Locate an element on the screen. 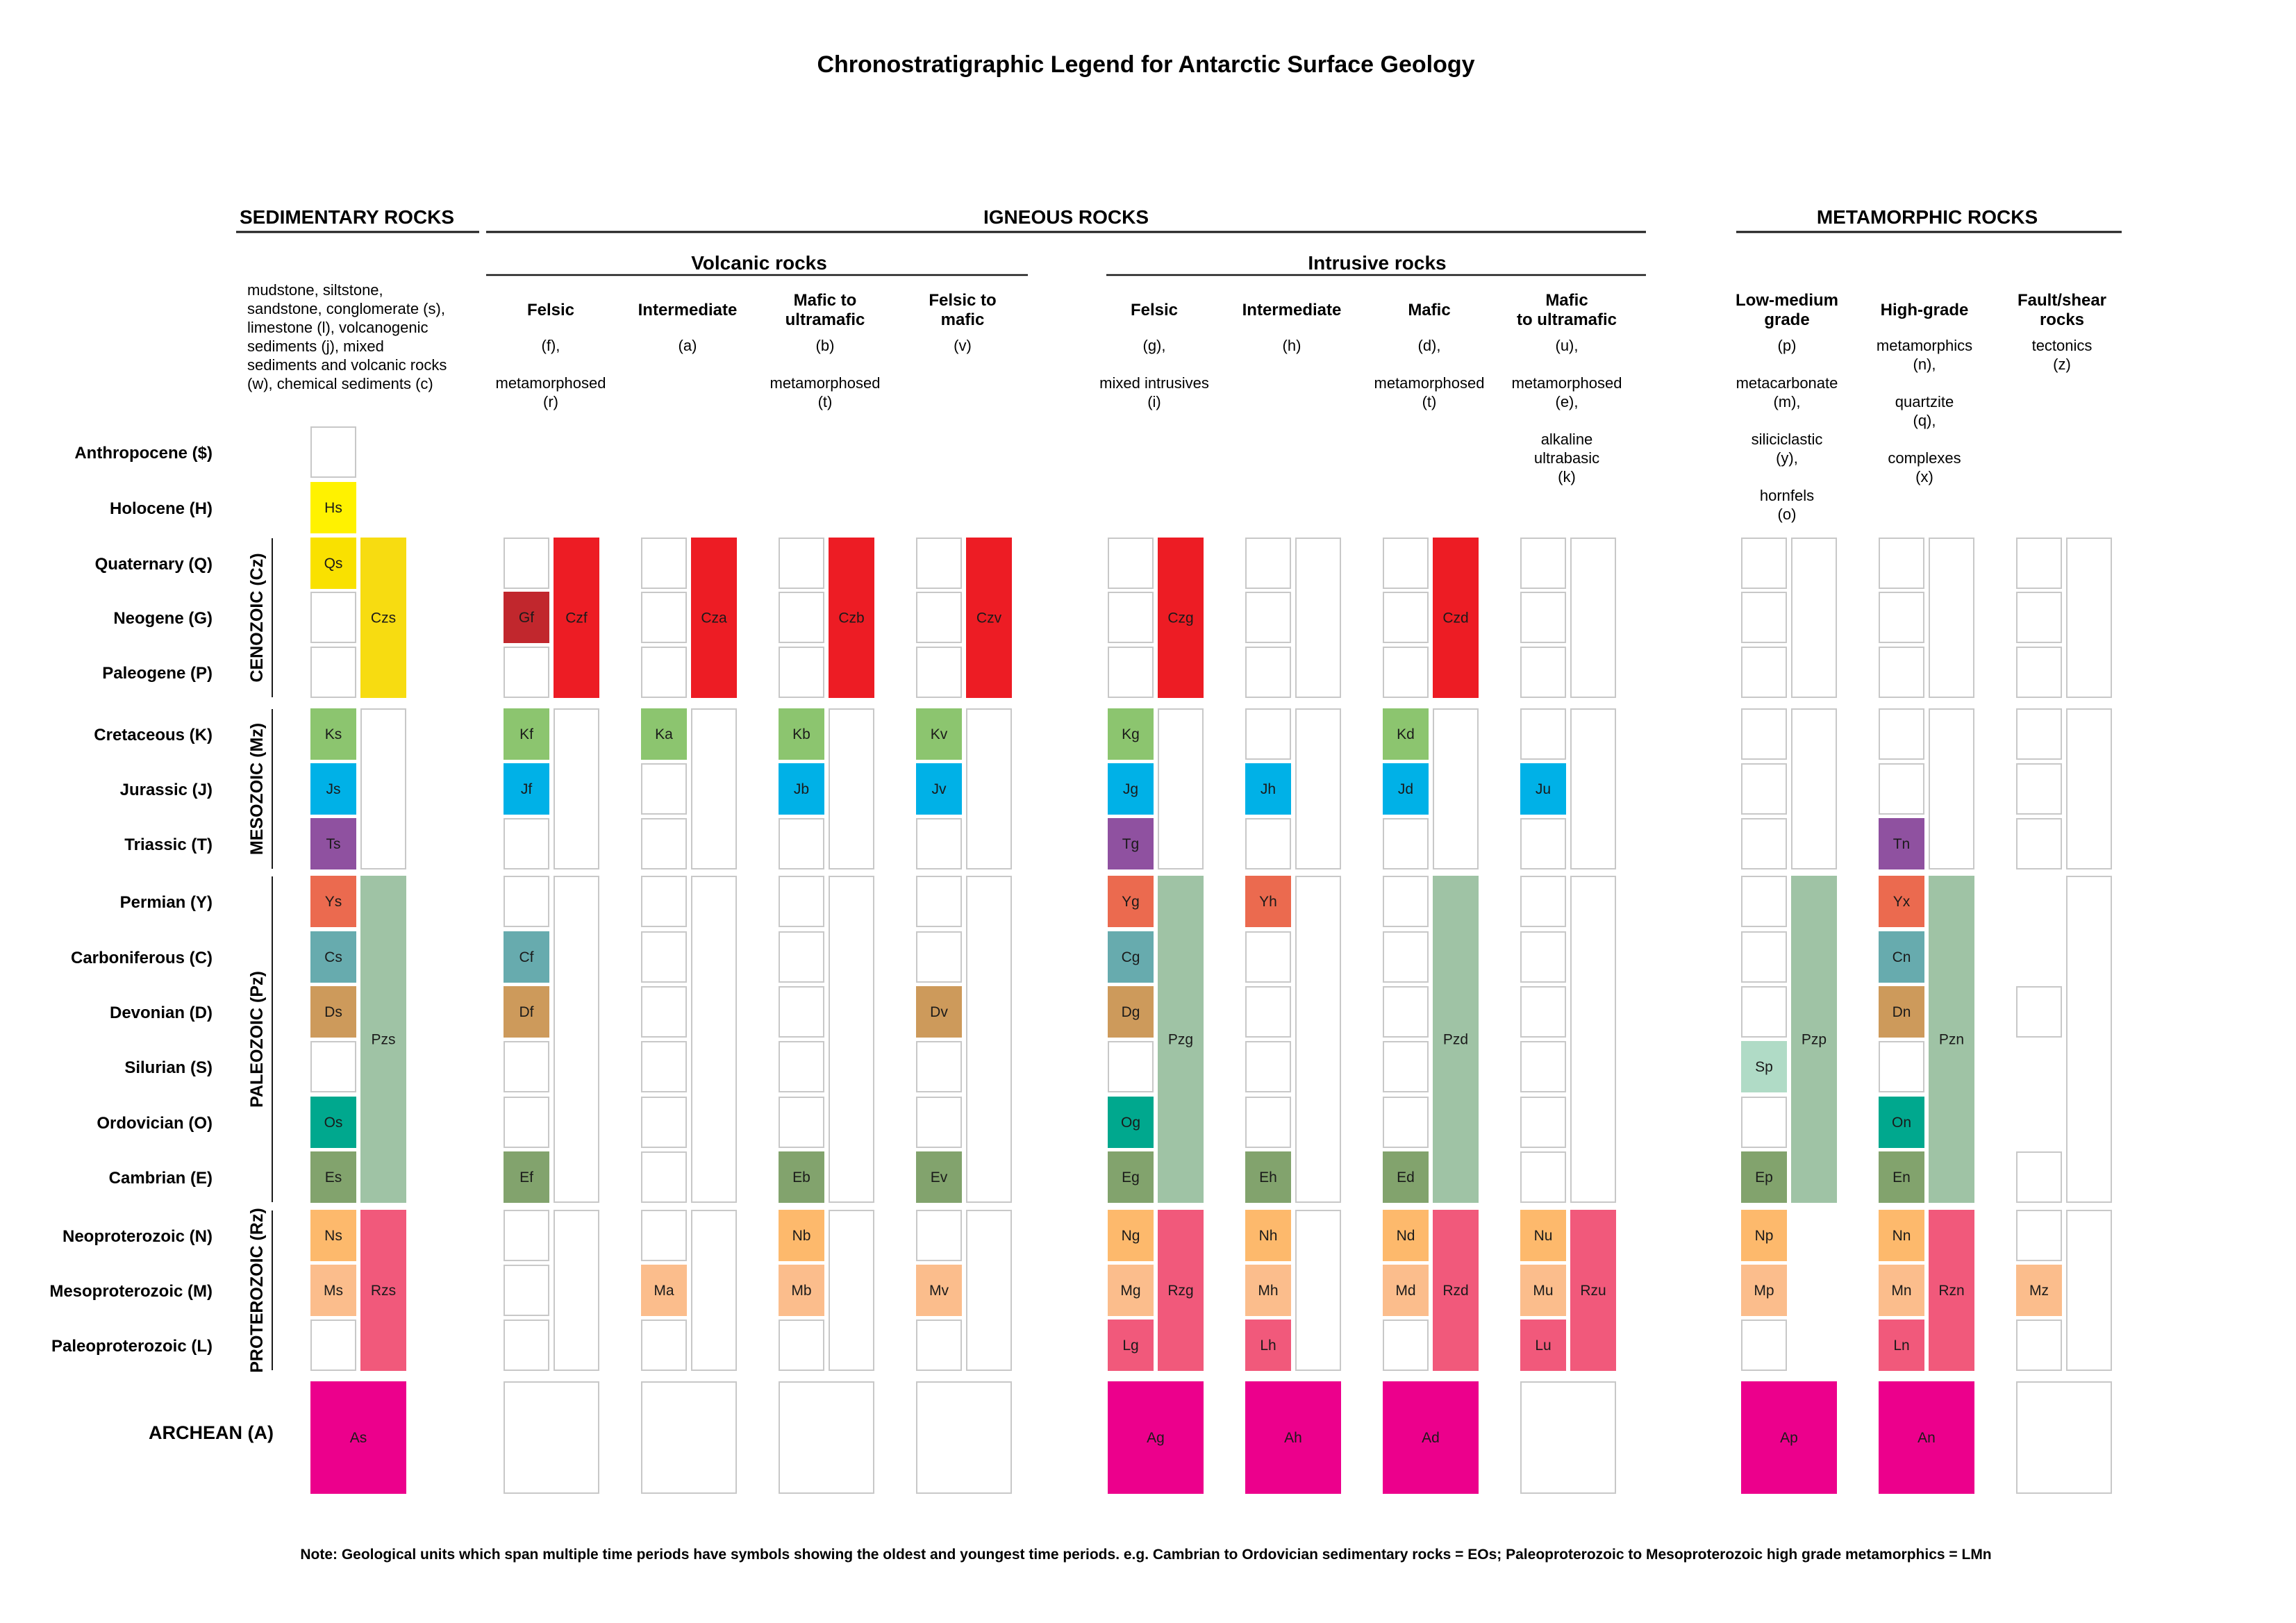 The image size is (2296, 1623). unit-code-pzd: Pzd is located at coordinates (1456, 1040).